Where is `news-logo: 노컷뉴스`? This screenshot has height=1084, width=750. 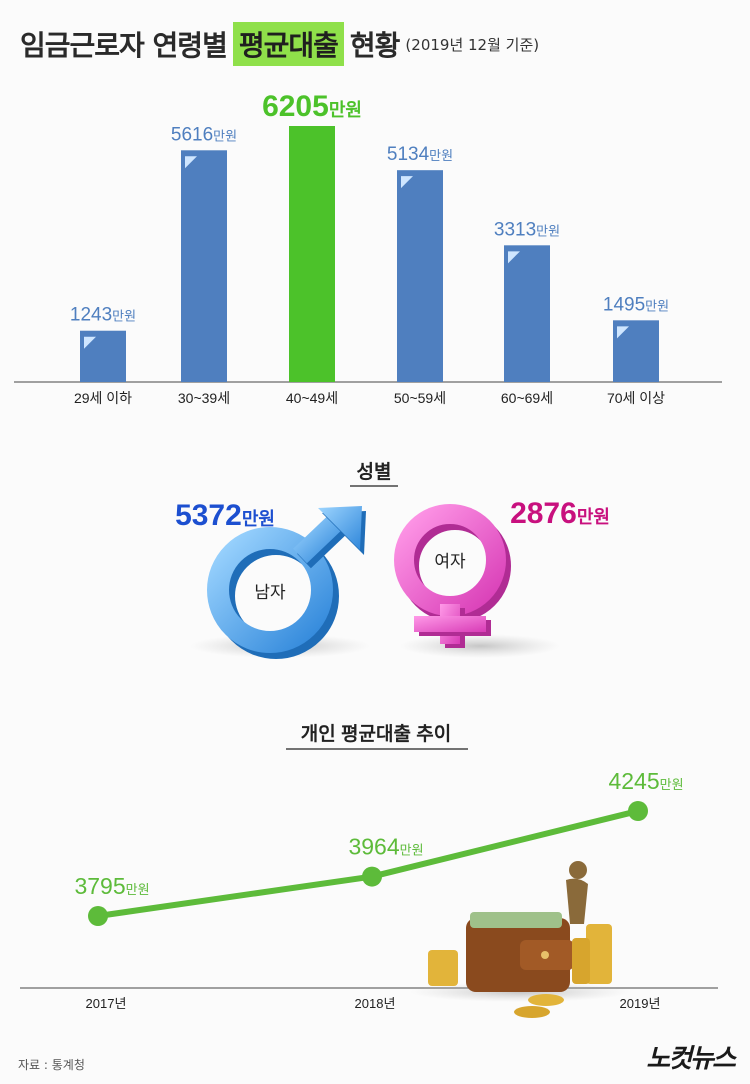 news-logo: 노컷뉴스 is located at coordinates (691, 1059).